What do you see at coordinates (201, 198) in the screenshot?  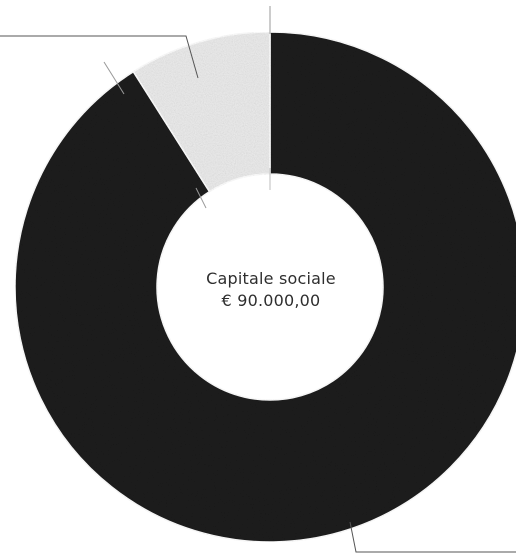 I see `tick-mark-hole` at bounding box center [201, 198].